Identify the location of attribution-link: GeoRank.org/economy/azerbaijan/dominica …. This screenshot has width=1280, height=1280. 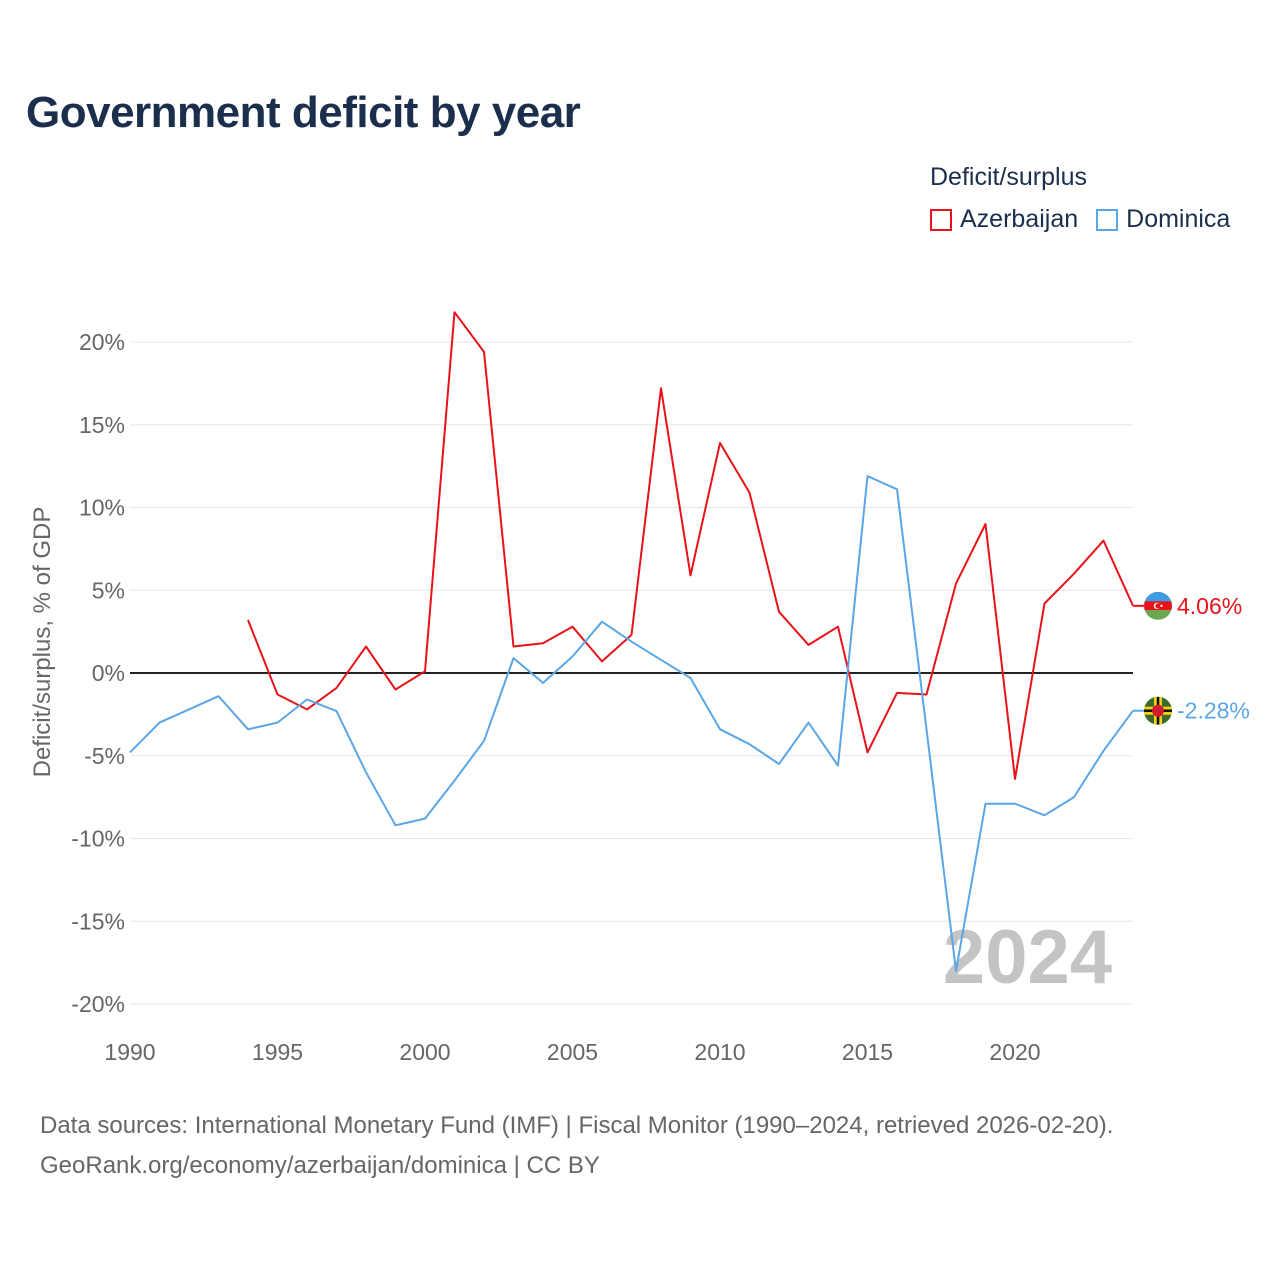
(320, 1165).